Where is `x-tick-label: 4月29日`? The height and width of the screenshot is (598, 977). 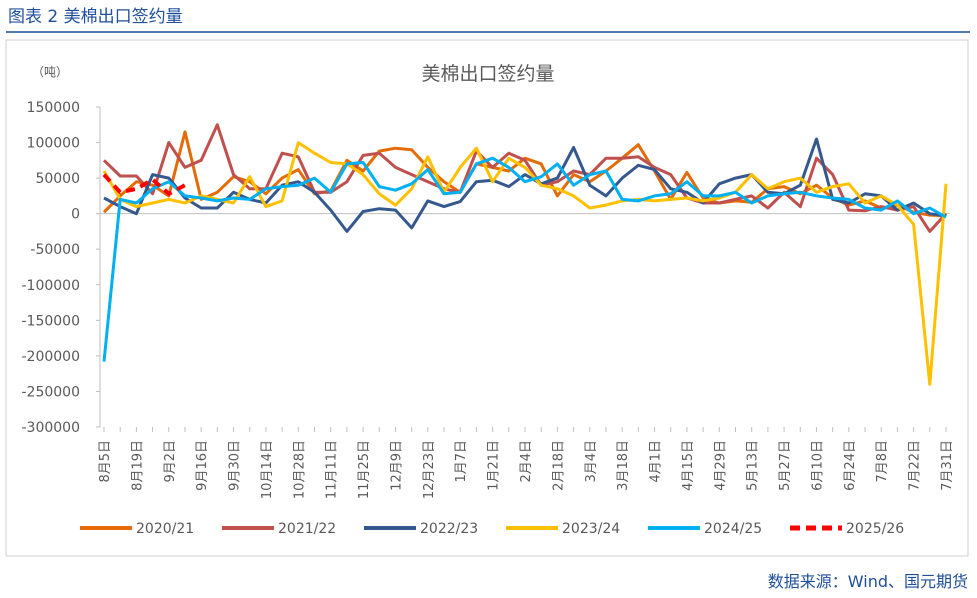 x-tick-label: 4月29日 is located at coordinates (720, 465).